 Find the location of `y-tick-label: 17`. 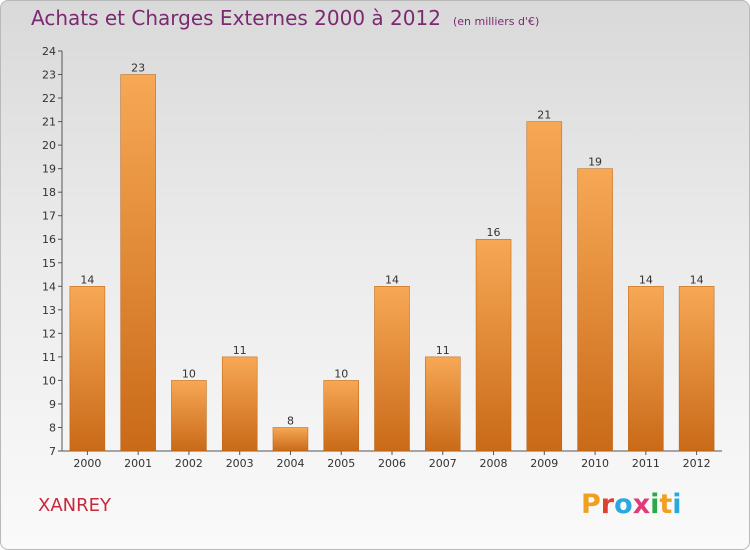

y-tick-label: 17 is located at coordinates (49, 216).